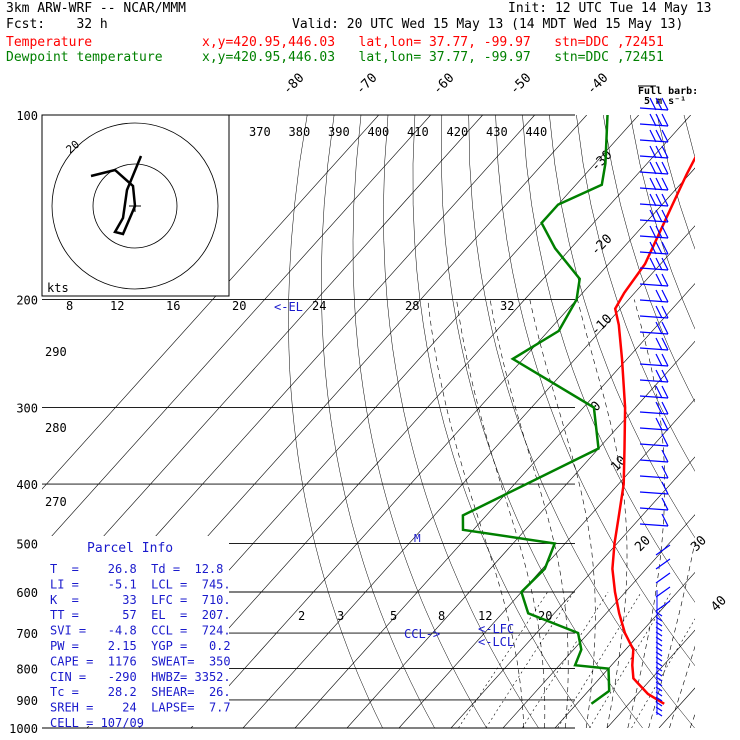  What do you see at coordinates (668, 91) in the screenshot?
I see `wind-legend-title: Full barb:` at bounding box center [668, 91].